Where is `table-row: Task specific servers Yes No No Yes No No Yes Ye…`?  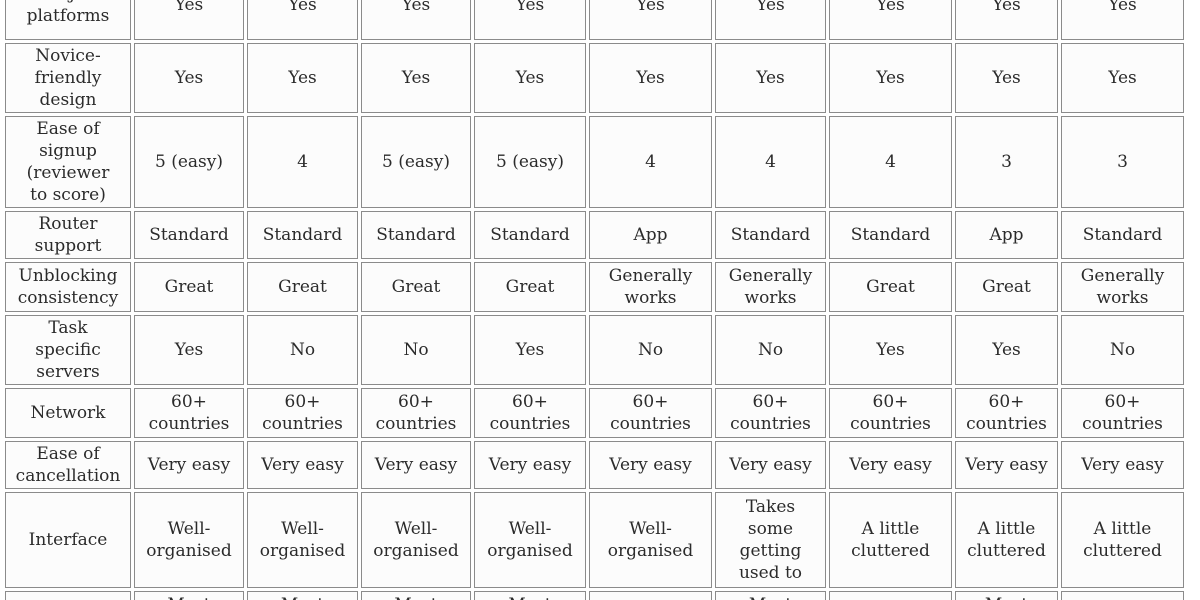
table-row: Task specific servers Yes No No Yes No No Yes Ye… is located at coordinates (594, 350).